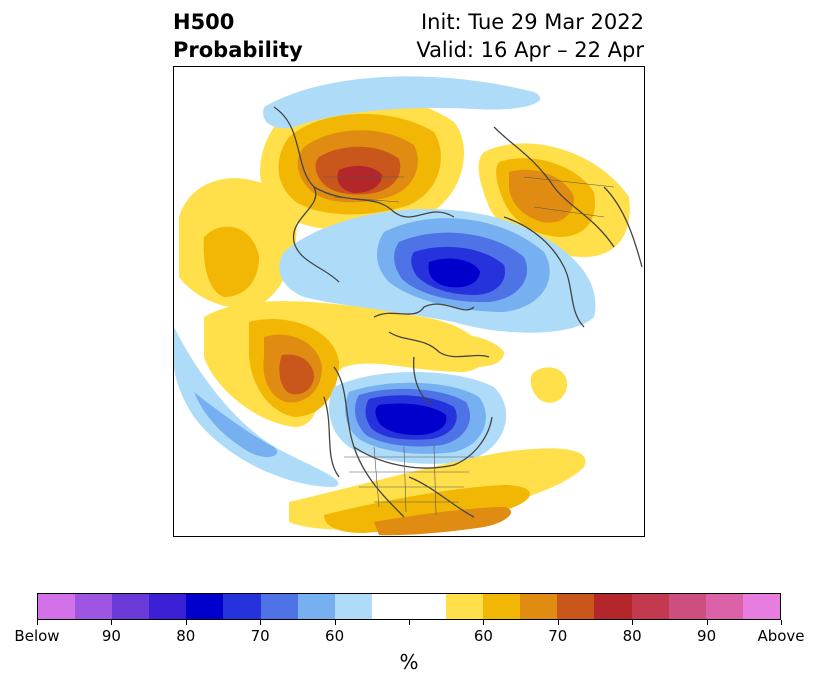 The width and height of the screenshot is (819, 686). What do you see at coordinates (362, 163) in the screenshot?
I see `ridge-europe` at bounding box center [362, 163].